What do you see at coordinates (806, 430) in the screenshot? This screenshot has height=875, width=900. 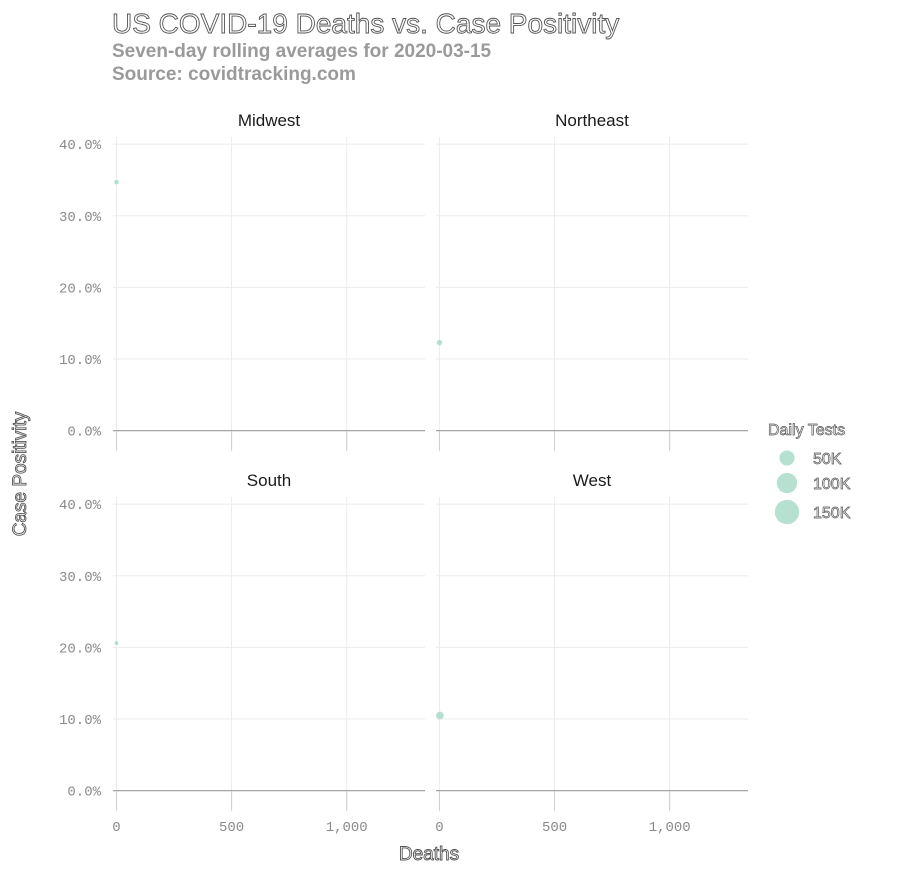 I see `legend-title: Daily Tests` at bounding box center [806, 430].